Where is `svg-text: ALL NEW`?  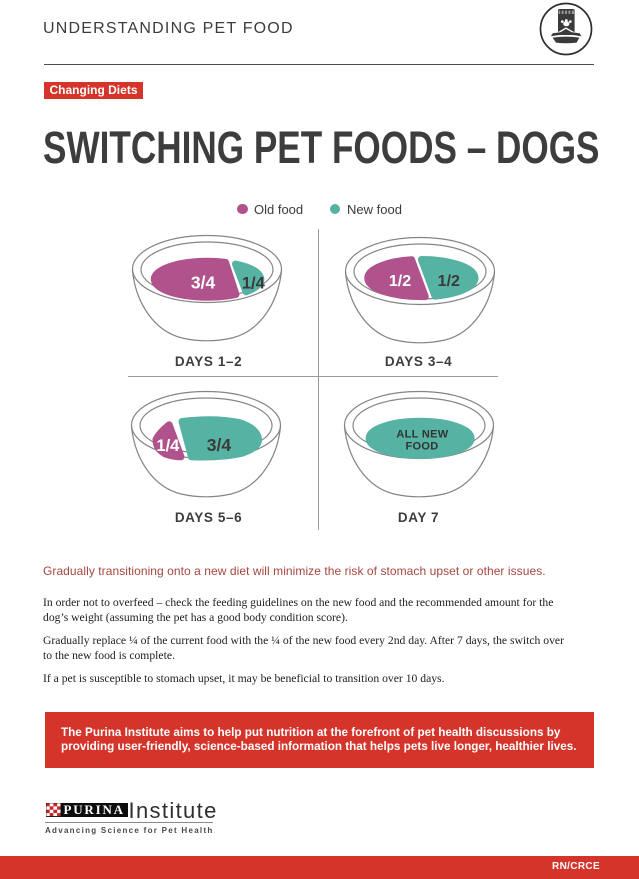
svg-text: ALL NEW is located at coordinates (422, 434).